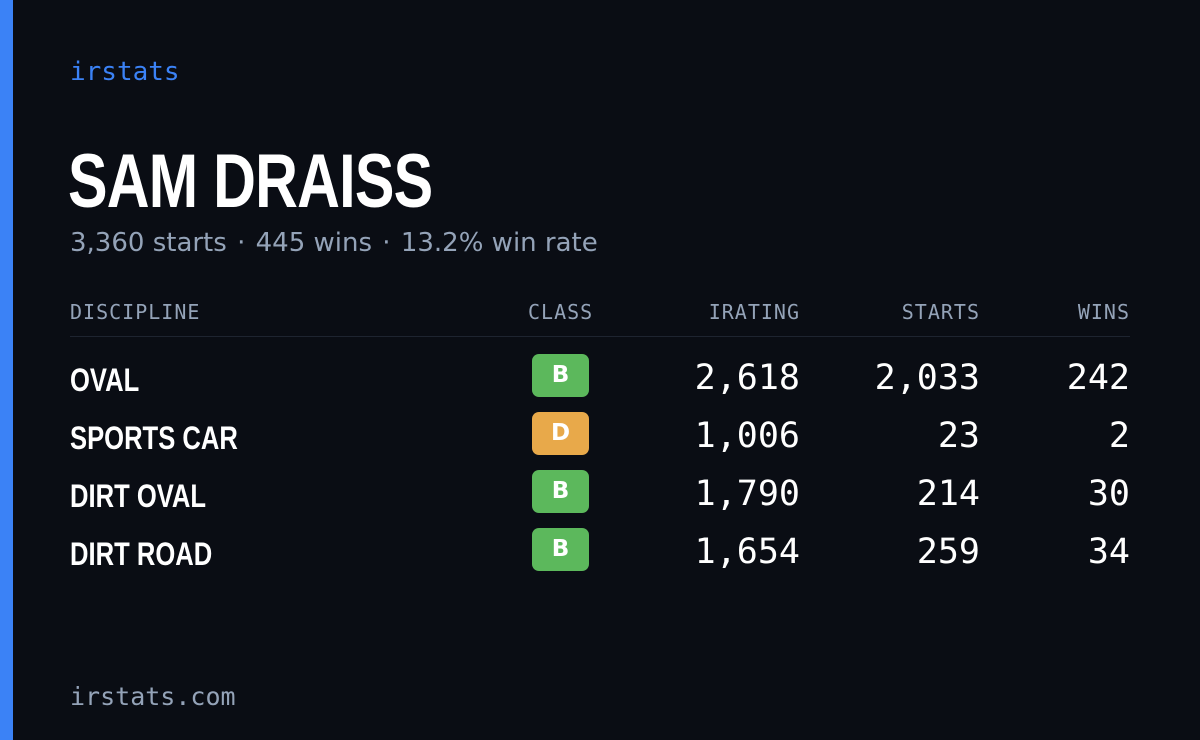 This screenshot has width=1200, height=740. Describe the element at coordinates (948, 552) in the screenshot. I see `starts-value: 259` at that location.